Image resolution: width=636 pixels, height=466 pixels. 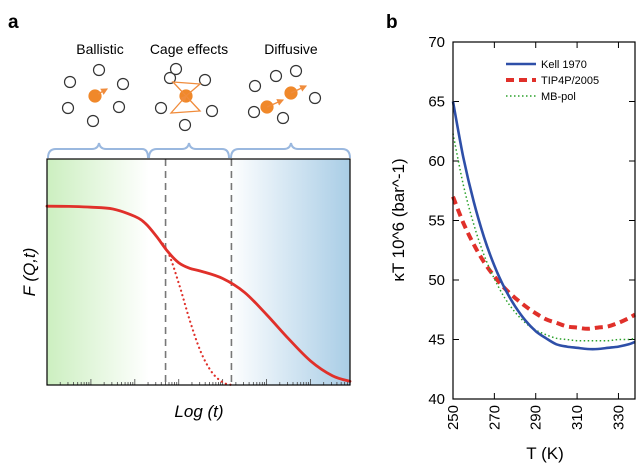 I want to click on panel-b-y-tick-label: 70, so click(x=436, y=42).